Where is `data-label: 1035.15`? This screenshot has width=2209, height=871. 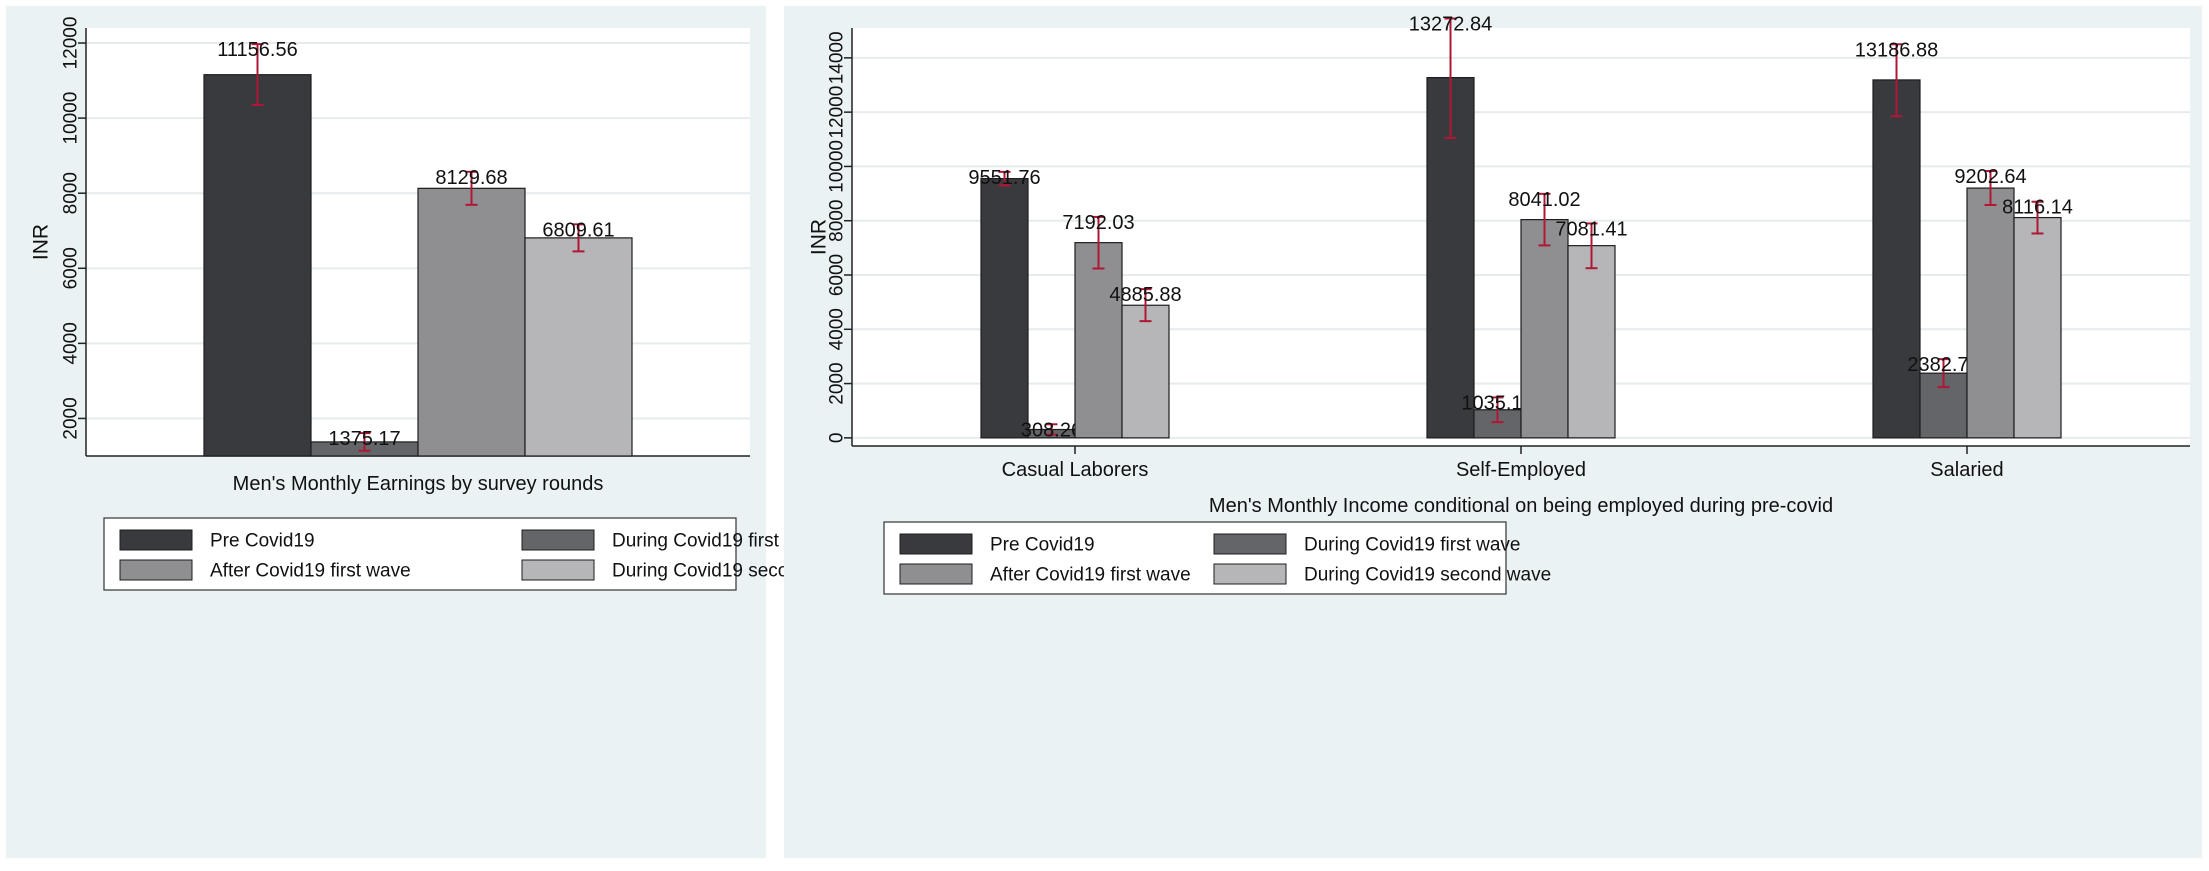 data-label: 1035.15 is located at coordinates (1497, 403).